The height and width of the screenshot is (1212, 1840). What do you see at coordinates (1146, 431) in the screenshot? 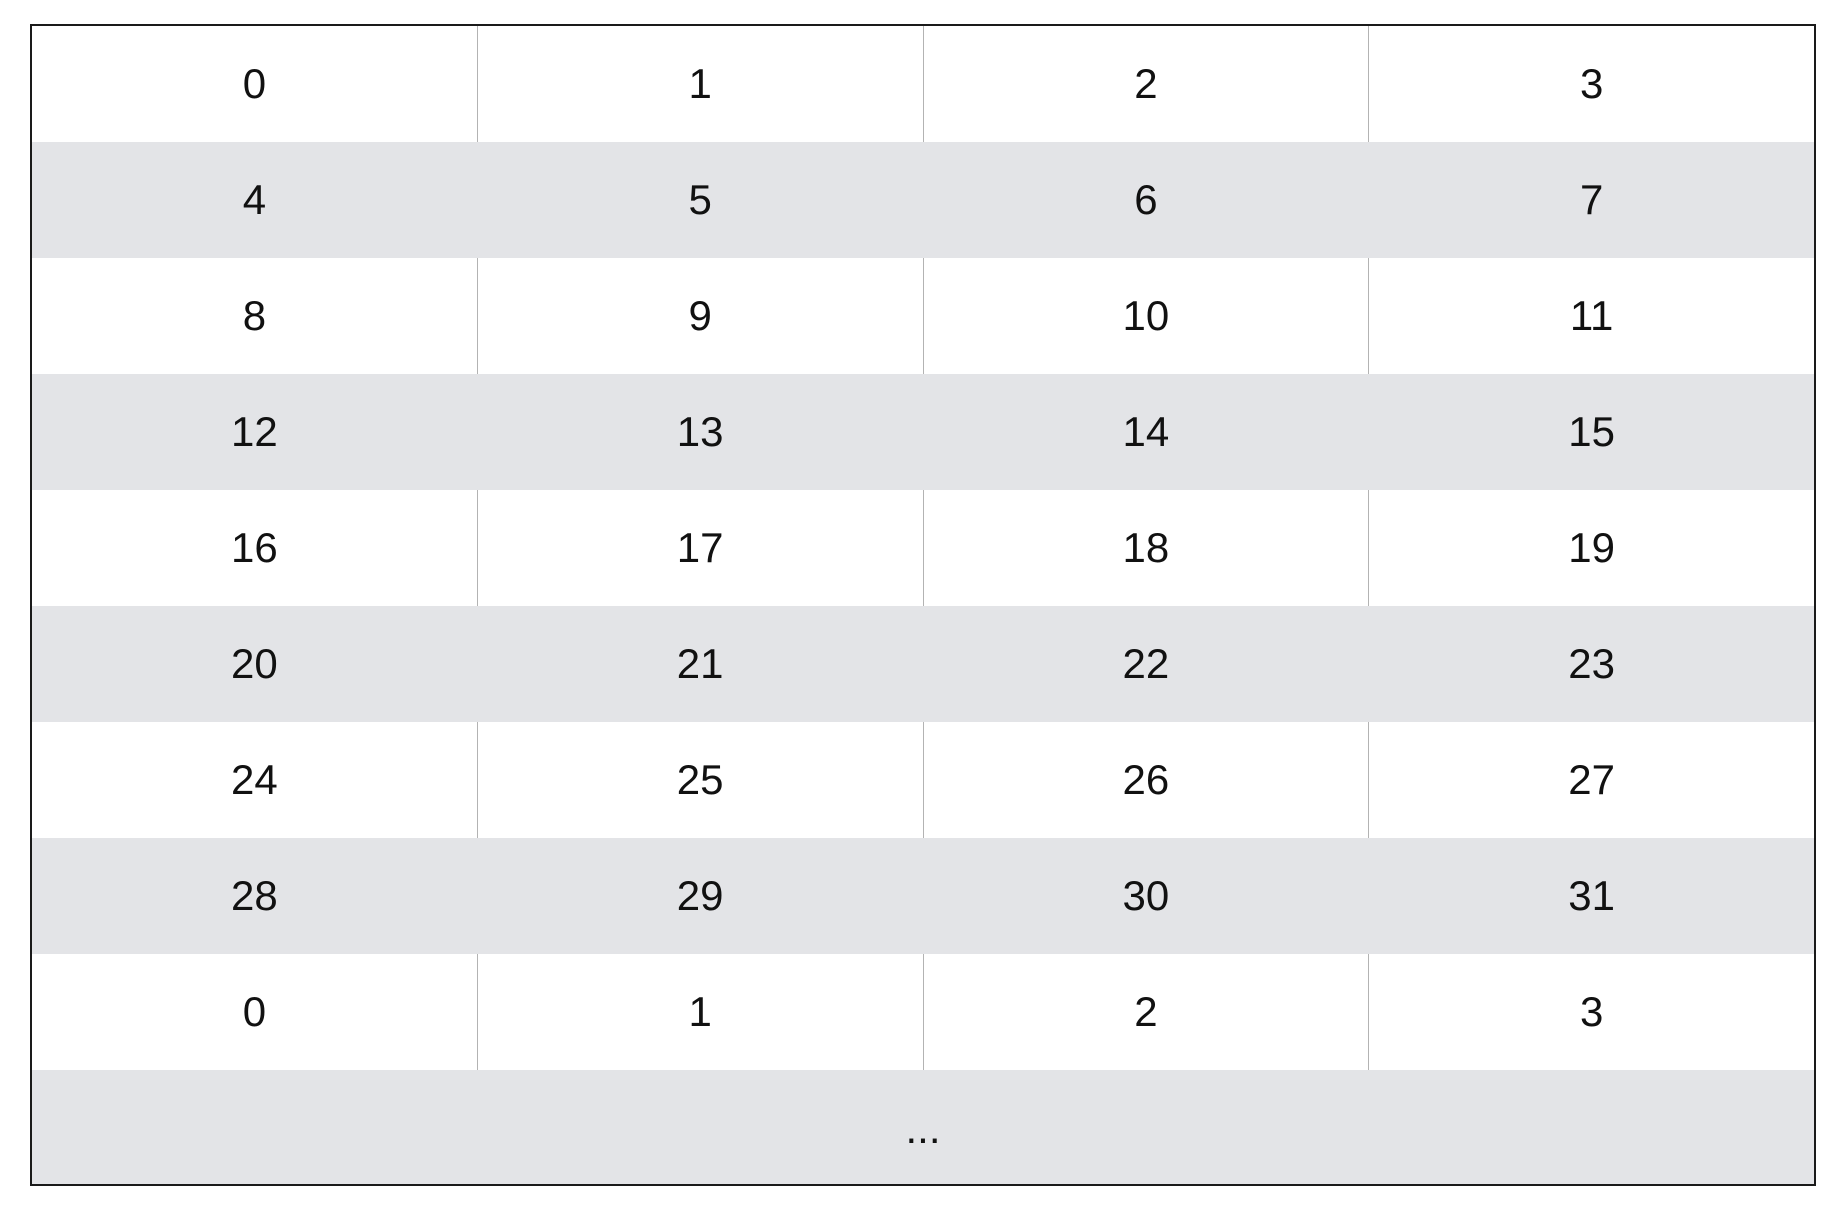
I see `grid-cell: 14` at bounding box center [1146, 431].